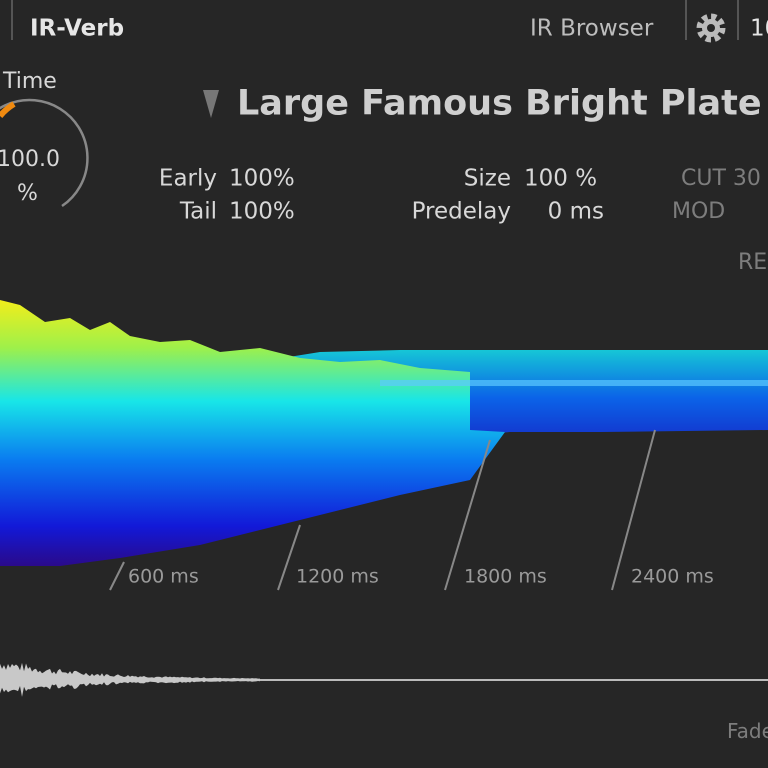 Image resolution: width=768 pixels, height=768 pixels. Describe the element at coordinates (198, 211) in the screenshot. I see `param-label: Tail` at that location.